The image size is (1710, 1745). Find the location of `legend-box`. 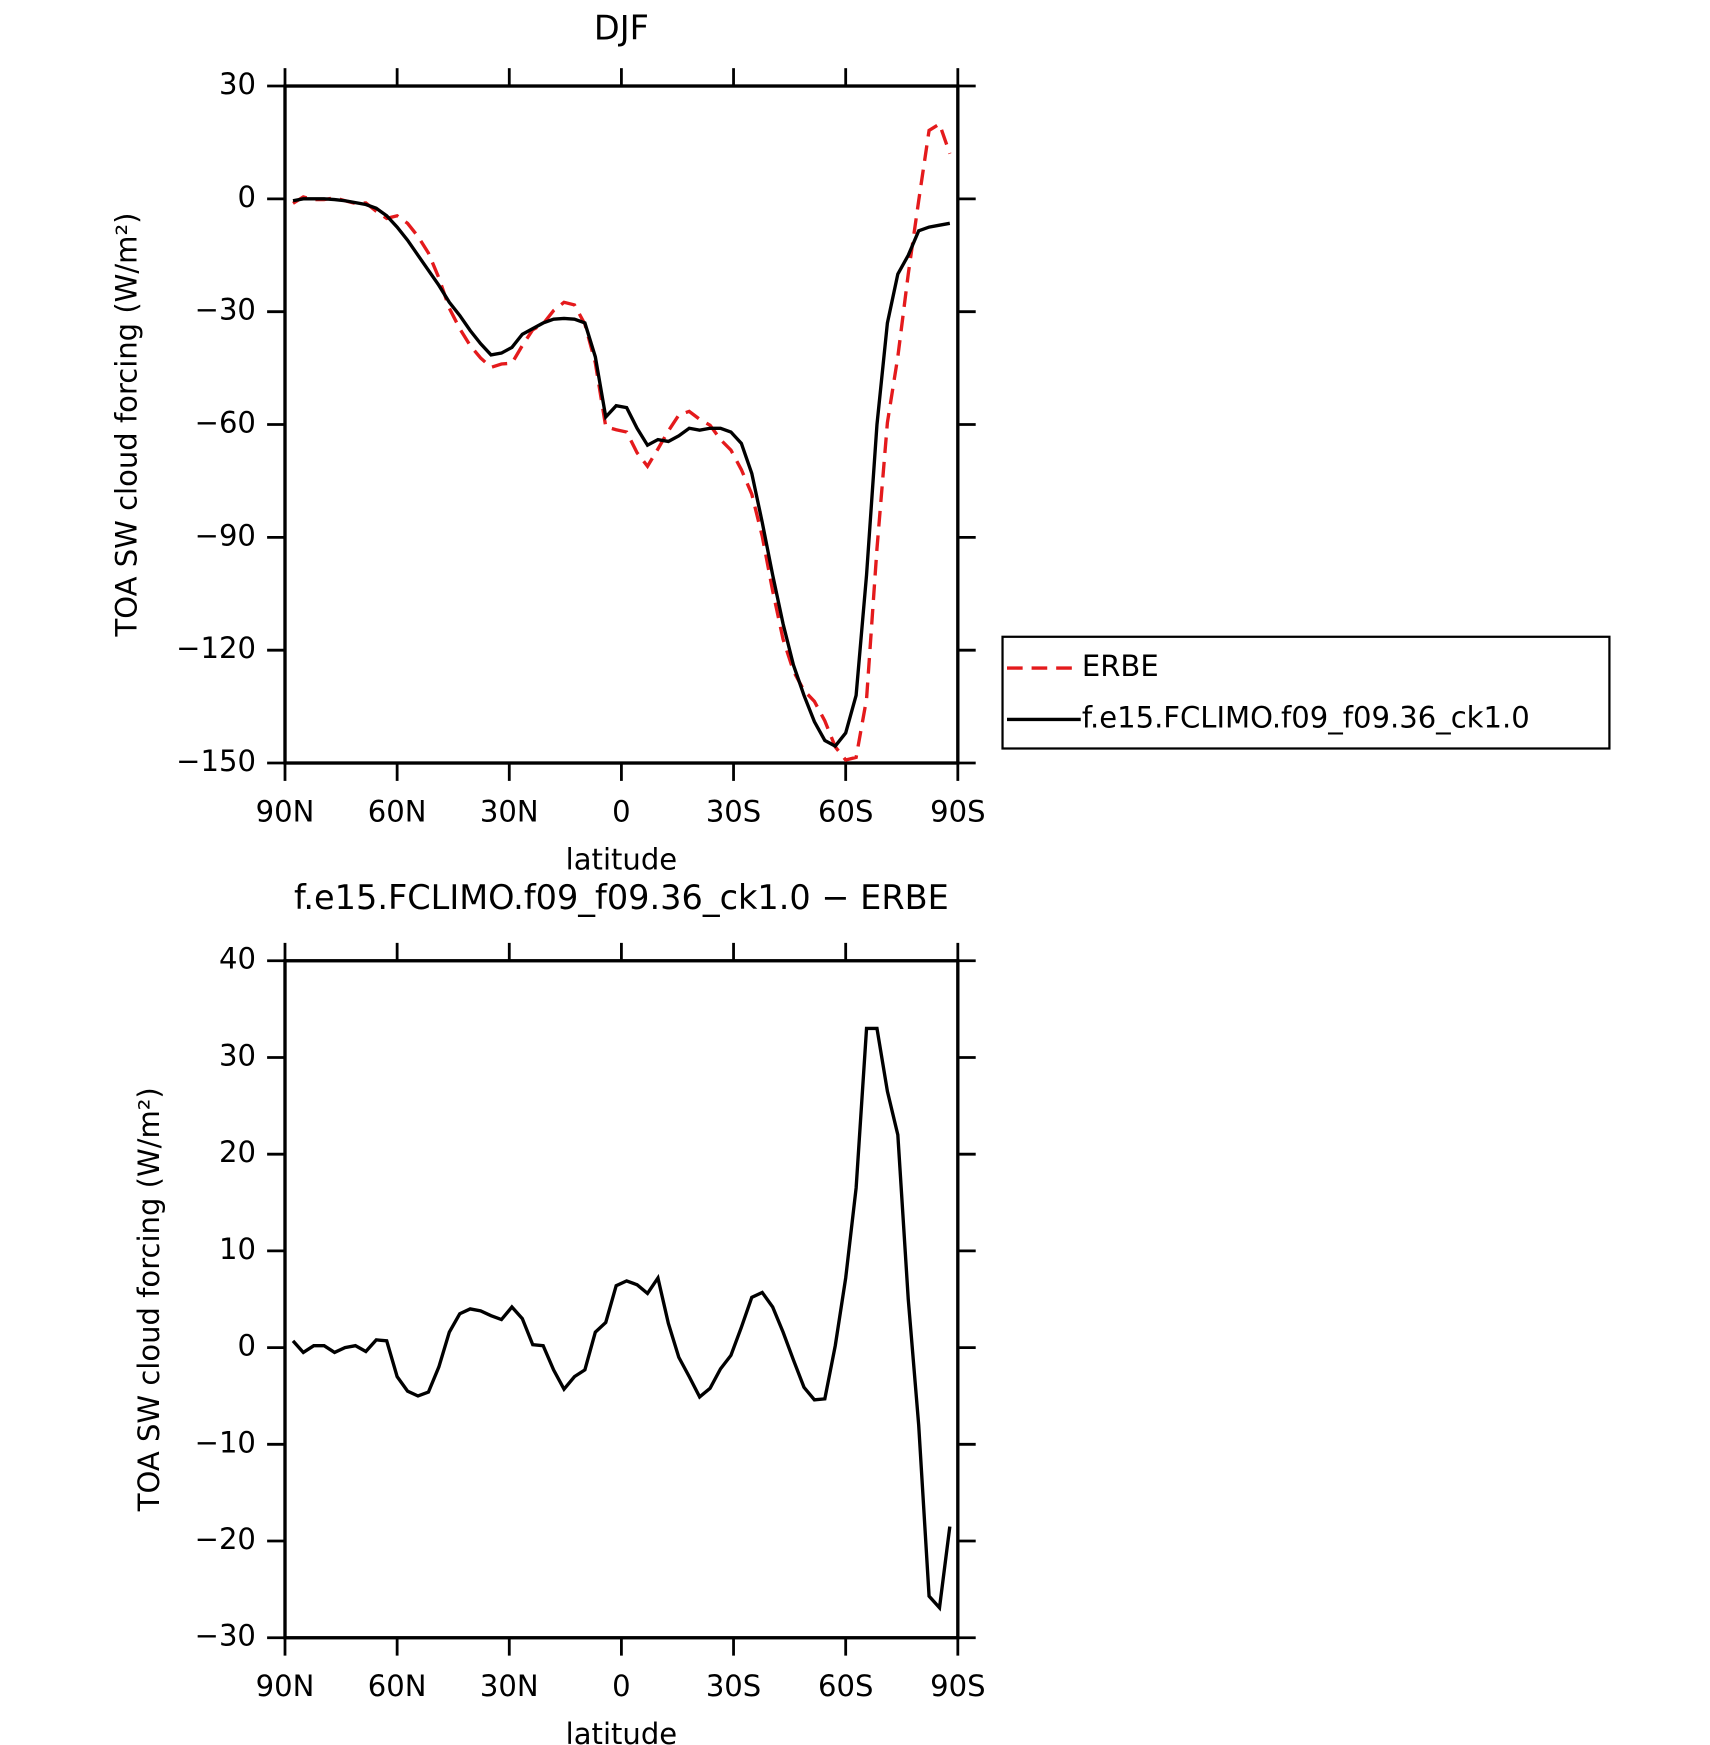

legend-box is located at coordinates (1306, 692).